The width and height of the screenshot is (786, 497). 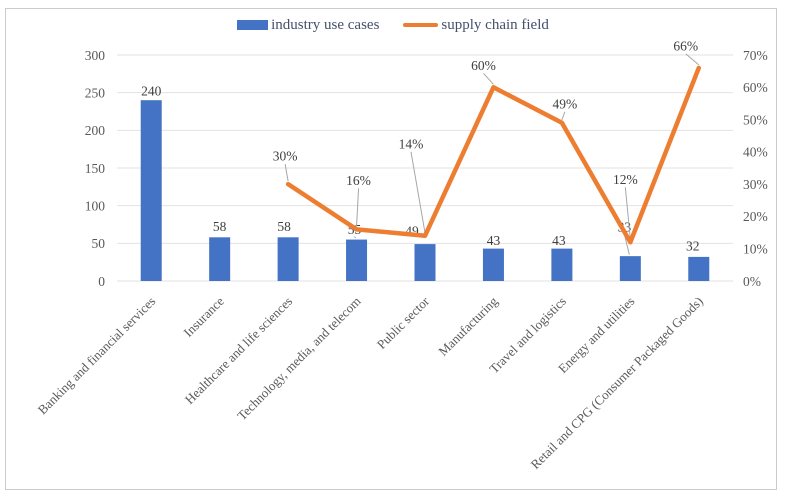 What do you see at coordinates (95, 55) in the screenshot?
I see `left-axis-tick-label: 300` at bounding box center [95, 55].